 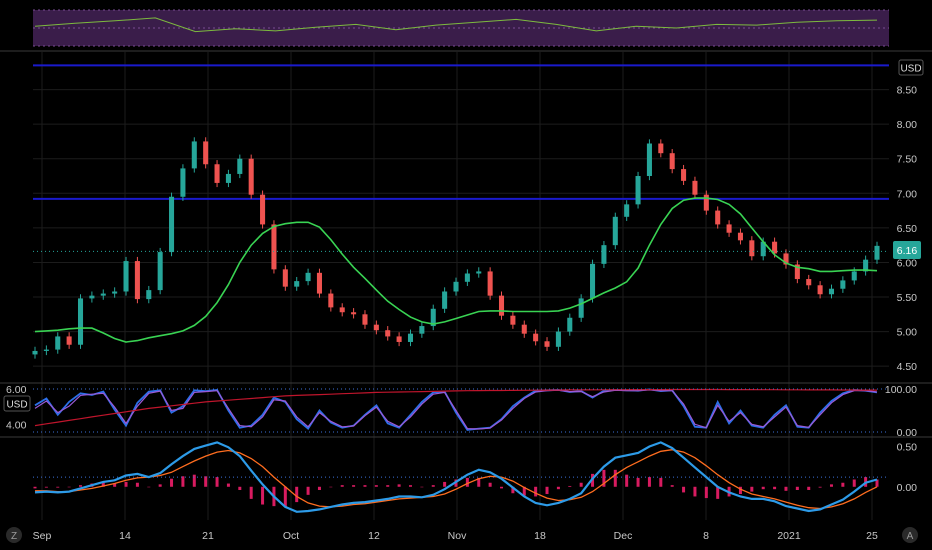 I want to click on stochastic-left-tick: 4.00, so click(x=16, y=425).